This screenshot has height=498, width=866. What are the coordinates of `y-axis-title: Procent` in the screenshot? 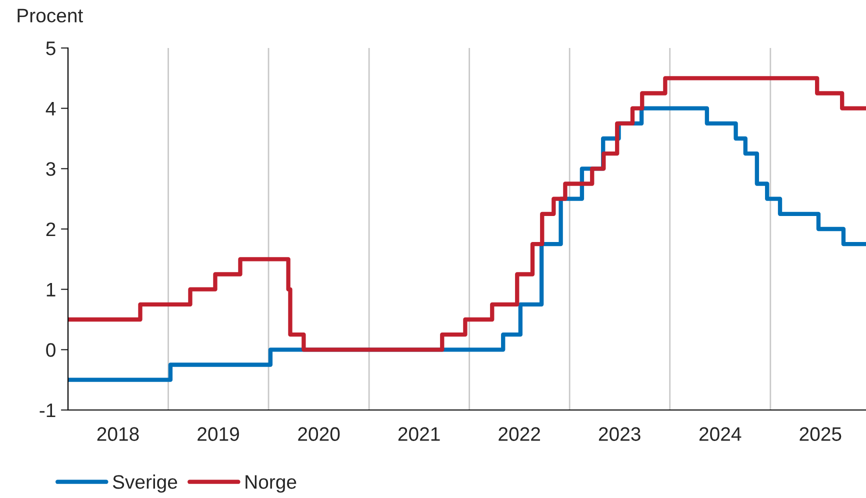 It's located at (50, 15).